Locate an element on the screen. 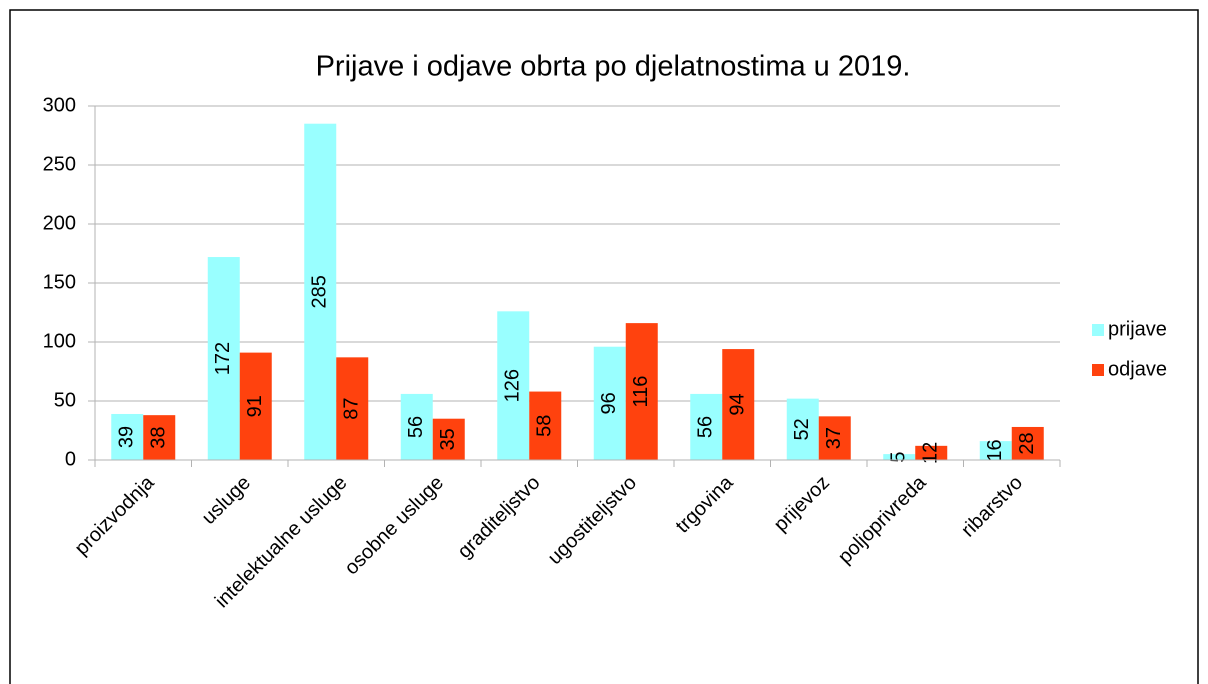 The image size is (1208, 684). data-label: 91 is located at coordinates (255, 406).